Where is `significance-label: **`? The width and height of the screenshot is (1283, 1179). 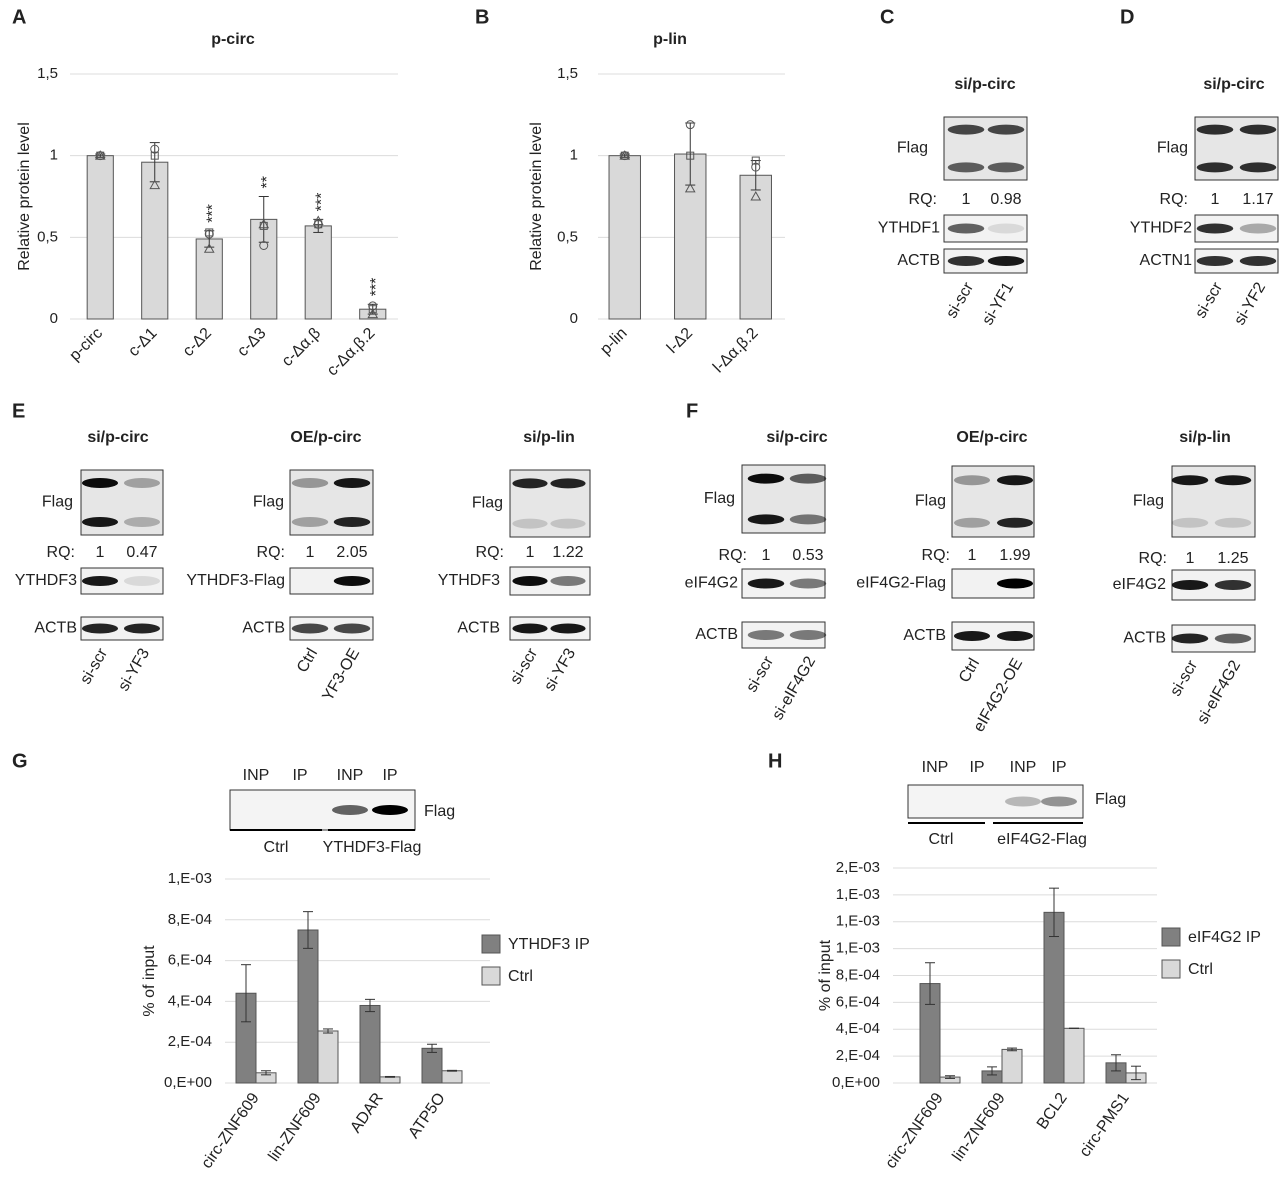
significance-label: ** is located at coordinates (267, 182).